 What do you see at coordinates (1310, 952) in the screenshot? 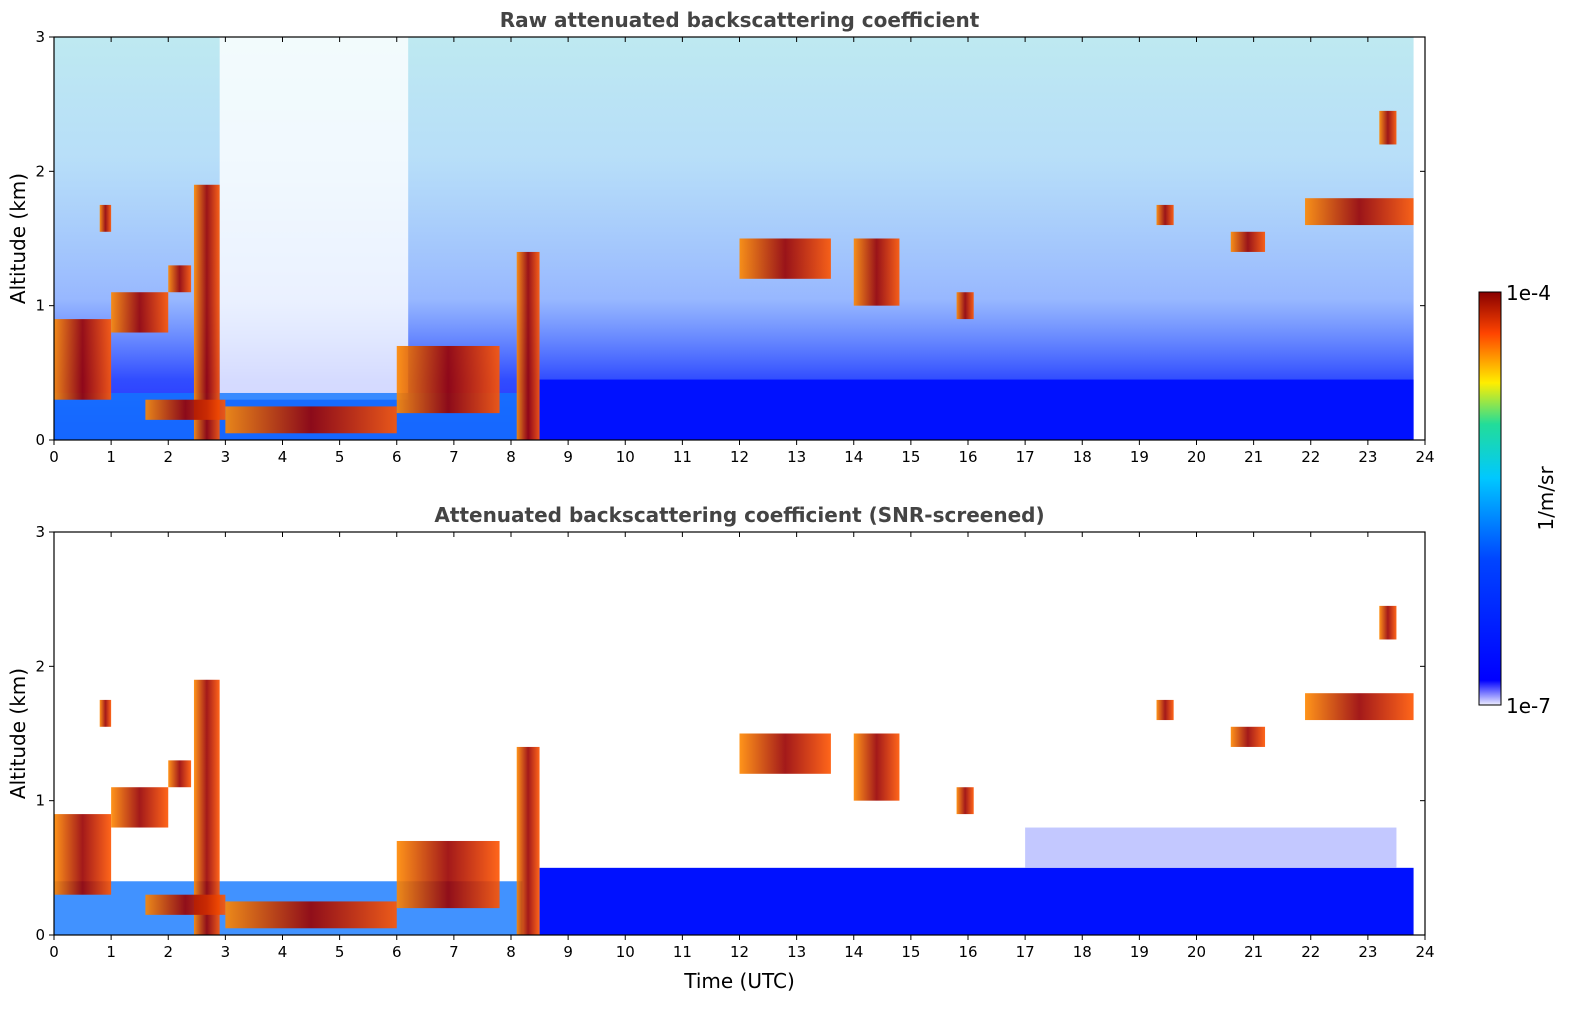
I see `x-tick-label: 22` at bounding box center [1310, 952].